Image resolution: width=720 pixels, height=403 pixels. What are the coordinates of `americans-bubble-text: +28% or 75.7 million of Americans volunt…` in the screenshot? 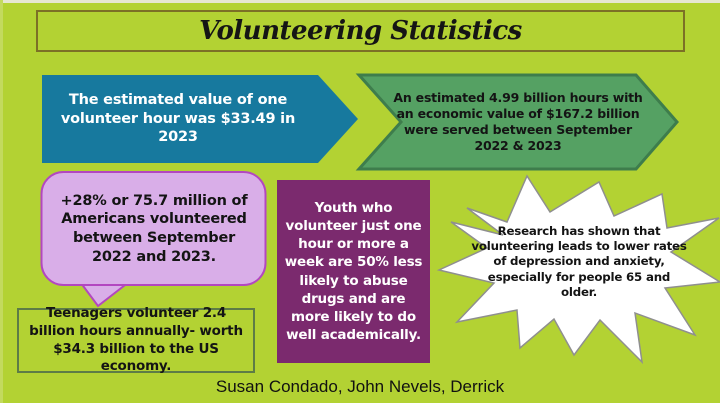 It's located at (154, 228).